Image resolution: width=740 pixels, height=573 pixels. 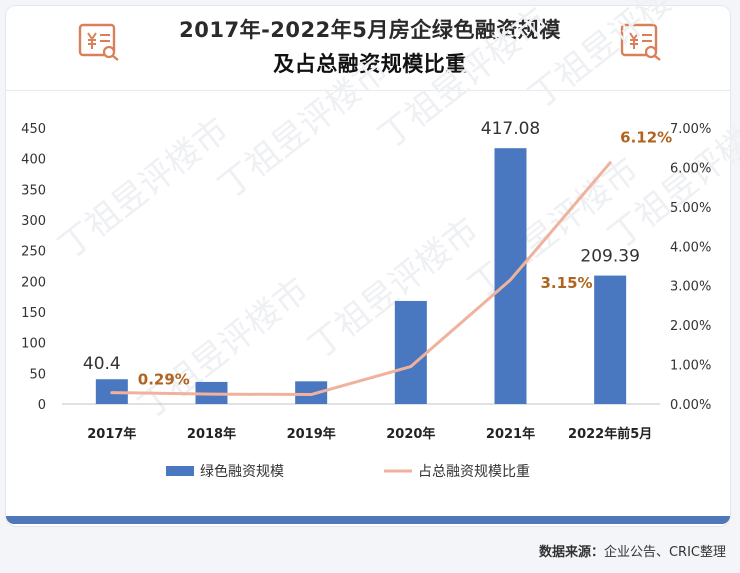 I want to click on y-right-tick-label: 2.00%, so click(x=690, y=326).